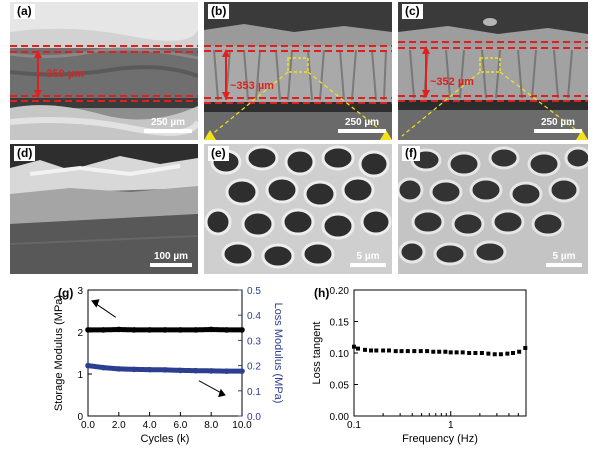 The image size is (600, 457). What do you see at coordinates (368, 256) in the screenshot?
I see `scale-text-e: 5 µm` at bounding box center [368, 256].